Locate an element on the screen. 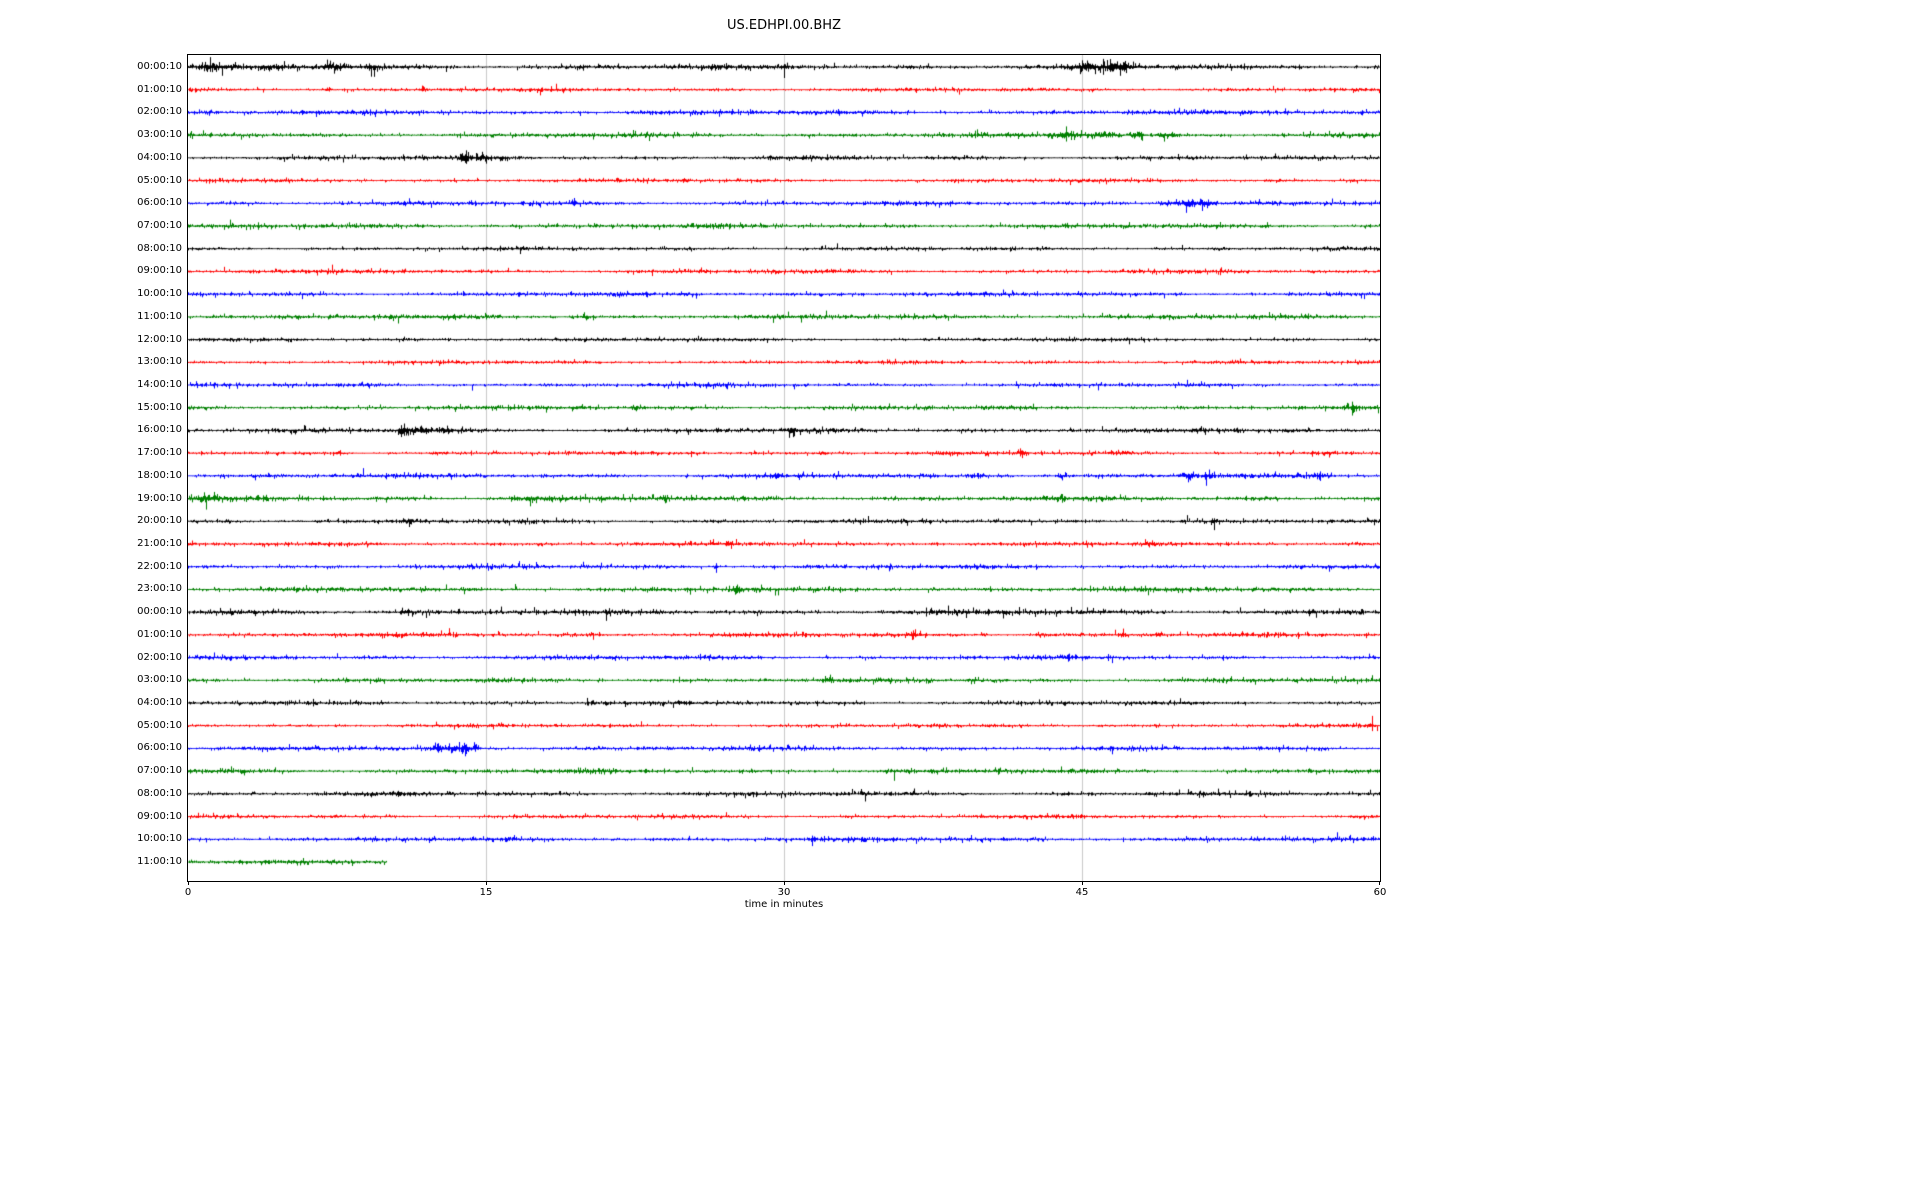 Image resolution: width=1920 pixels, height=1200 pixels. x-tick-label: 45 is located at coordinates (1082, 892).